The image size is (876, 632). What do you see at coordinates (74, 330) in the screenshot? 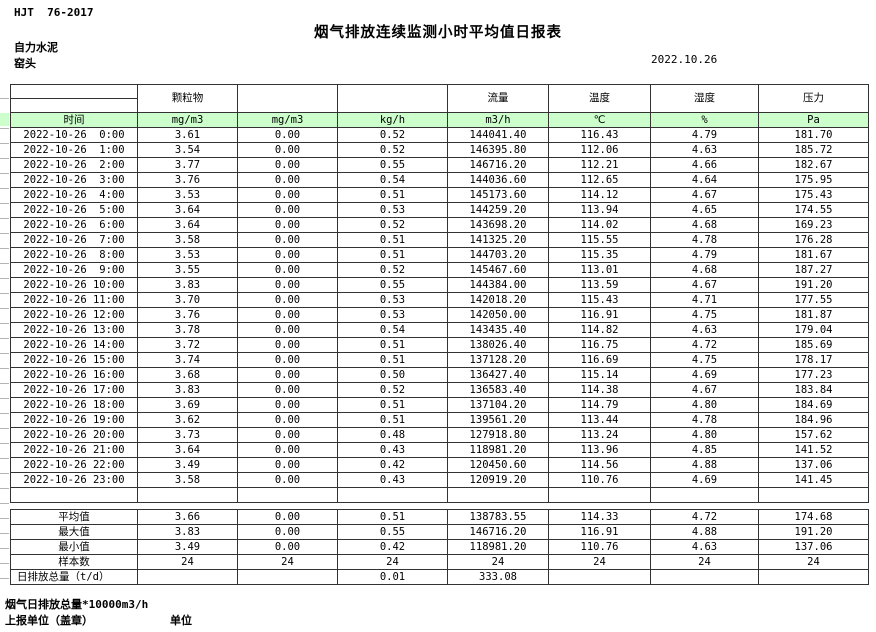
I see `cell-time: 2022-10-26 13:00` at bounding box center [74, 330].